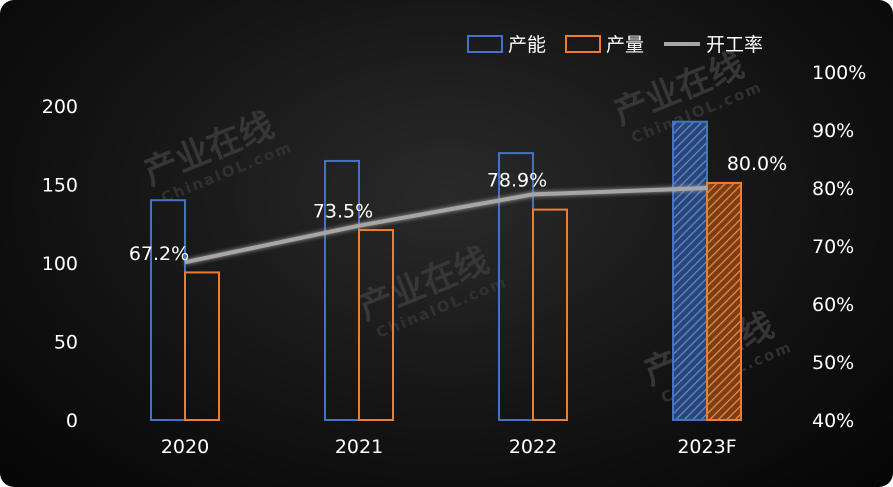 The image size is (893, 487). Describe the element at coordinates (833, 247) in the screenshot. I see `right-axis-tick-label: 70%` at that location.